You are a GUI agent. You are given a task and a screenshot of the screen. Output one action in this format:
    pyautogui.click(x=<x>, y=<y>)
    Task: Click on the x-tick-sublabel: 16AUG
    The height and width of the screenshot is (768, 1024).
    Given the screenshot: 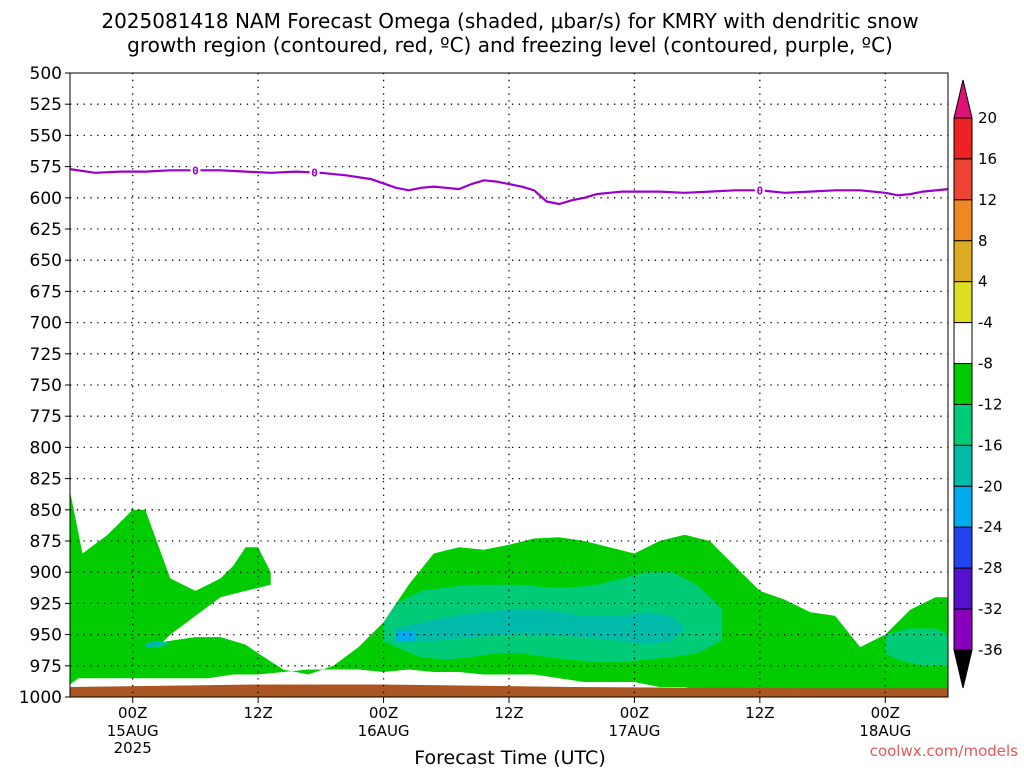 What is the action you would take?
    pyautogui.click(x=384, y=731)
    